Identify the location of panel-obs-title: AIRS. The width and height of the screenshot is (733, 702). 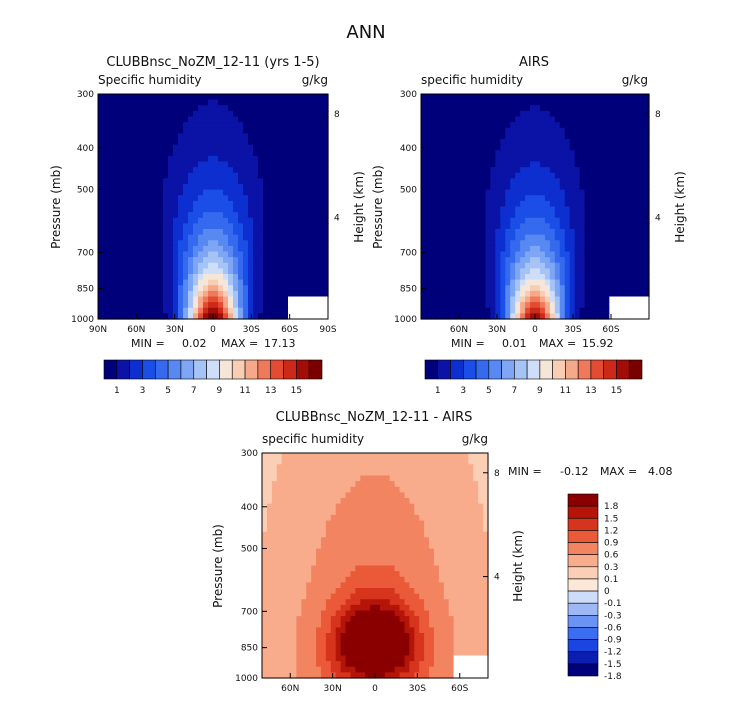
(534, 62).